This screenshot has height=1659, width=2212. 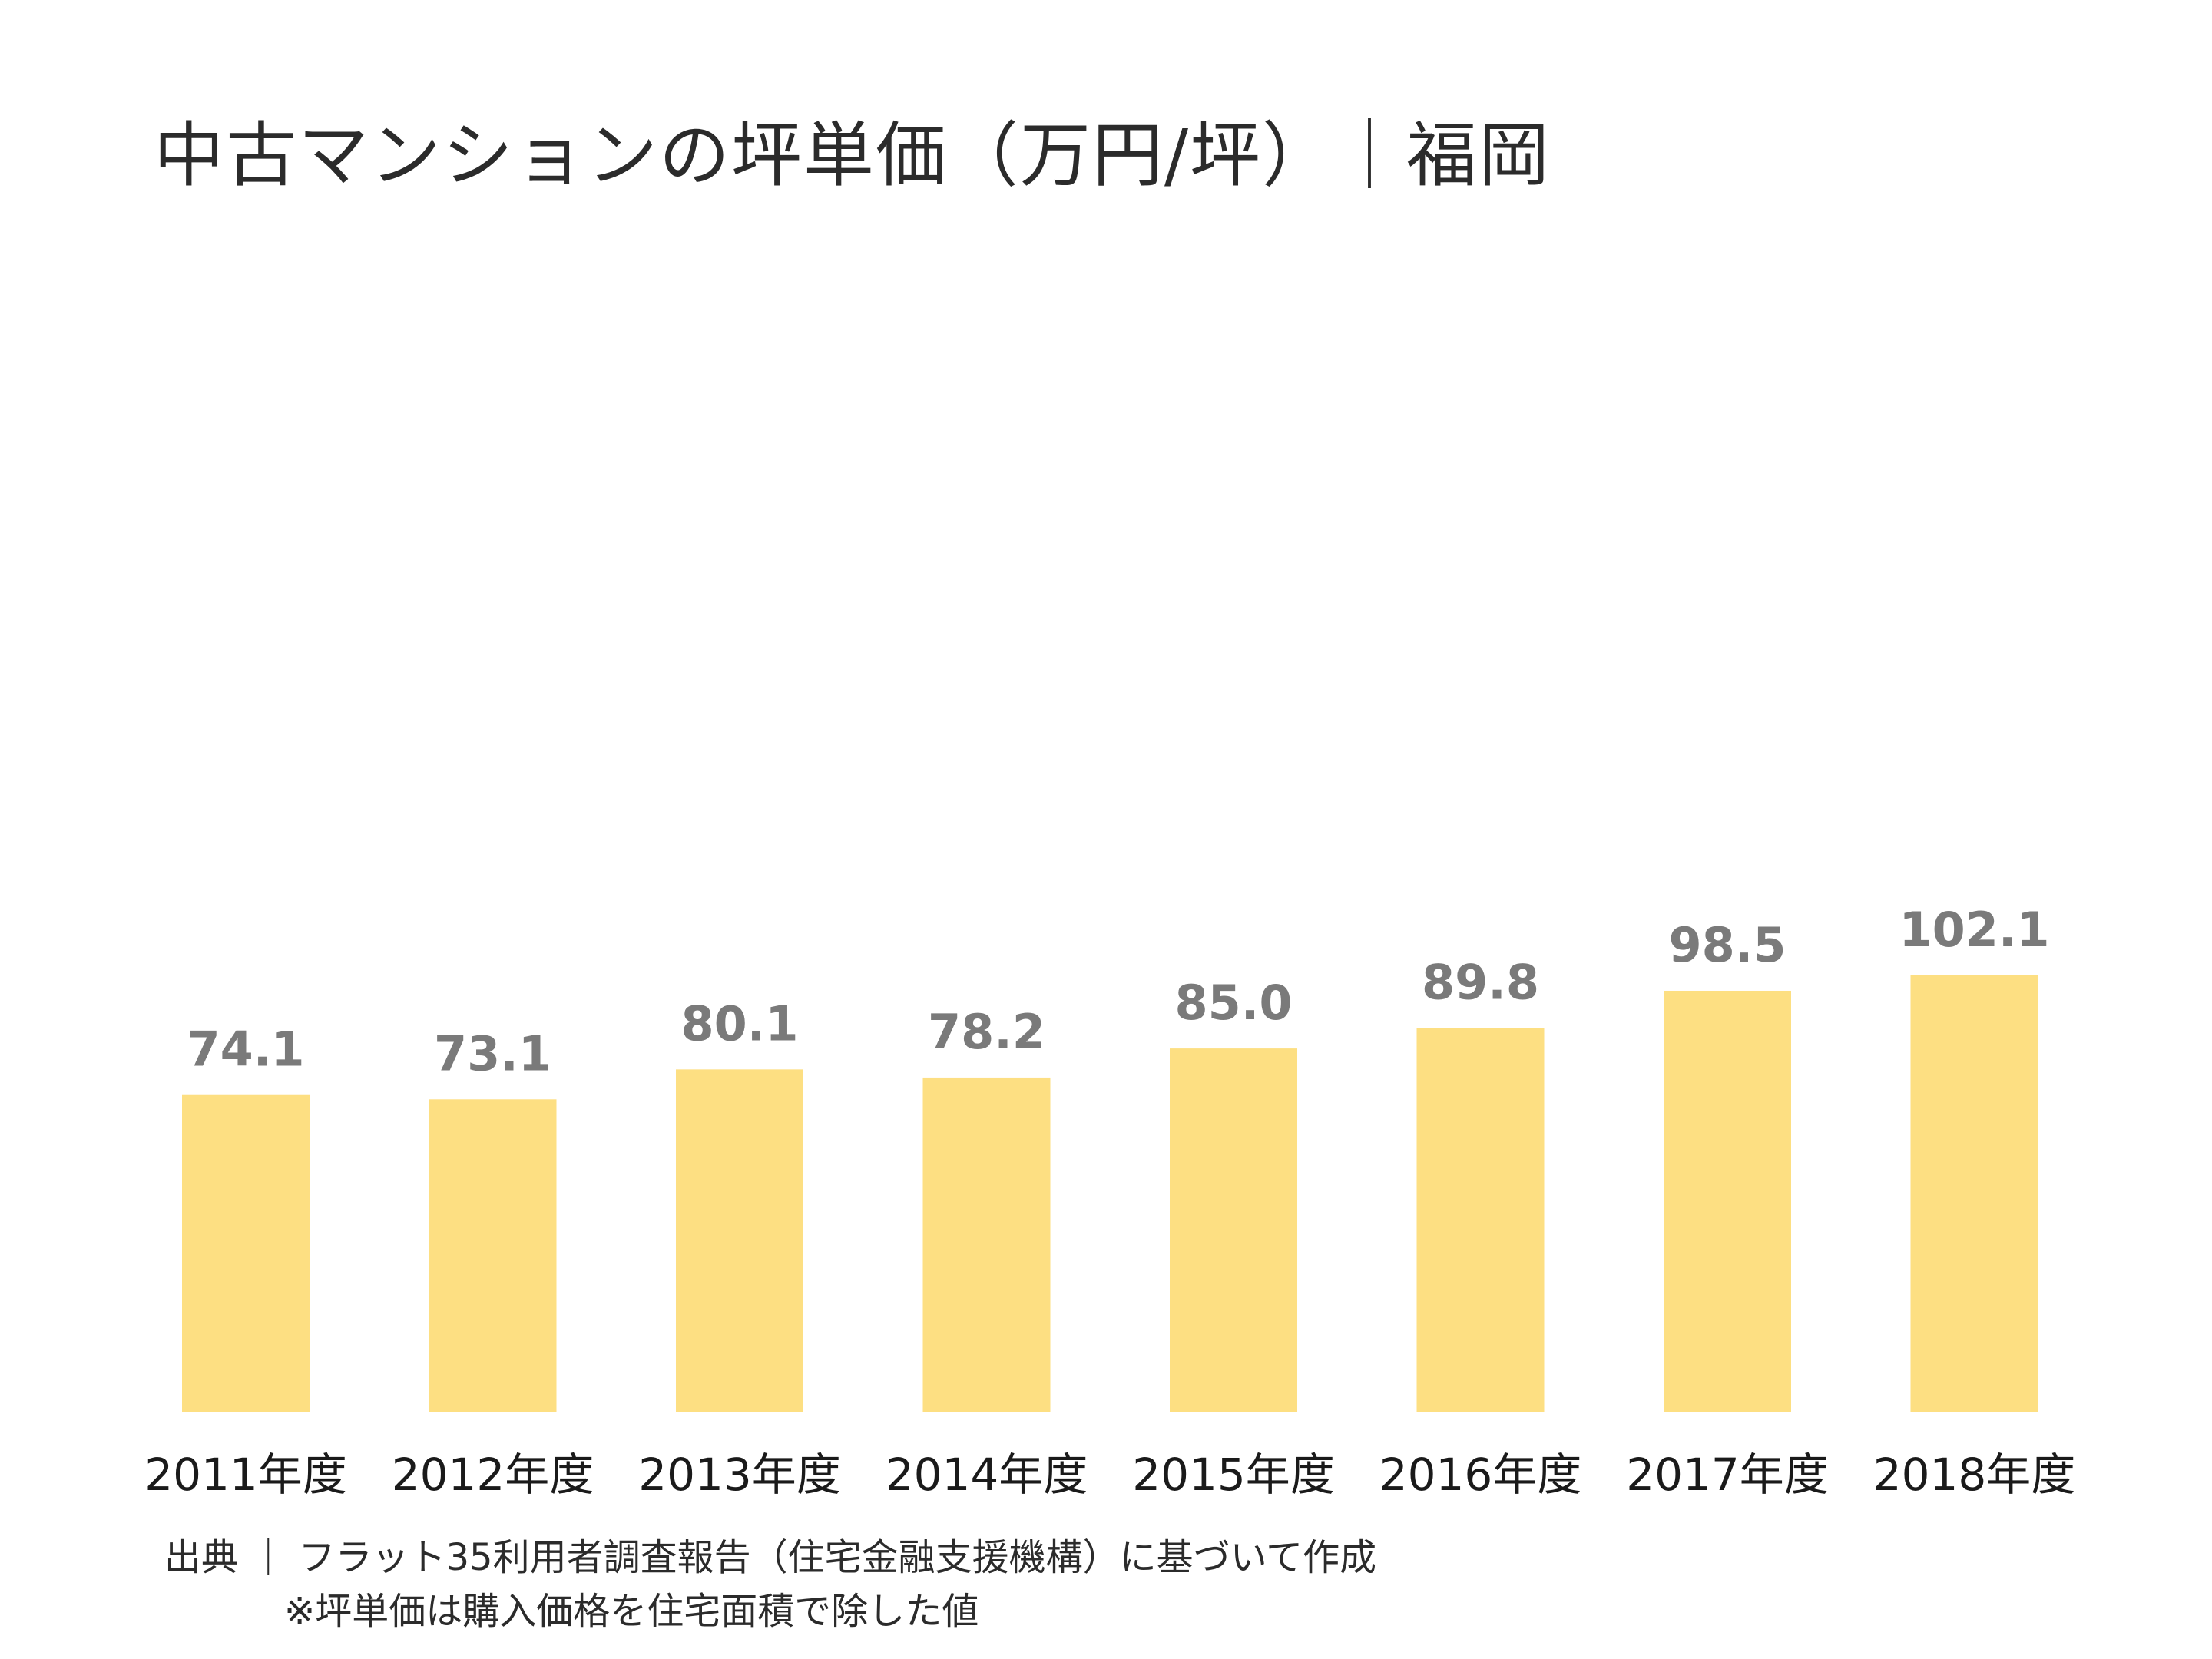 What do you see at coordinates (246, 1253) in the screenshot?
I see `bar-2011年度` at bounding box center [246, 1253].